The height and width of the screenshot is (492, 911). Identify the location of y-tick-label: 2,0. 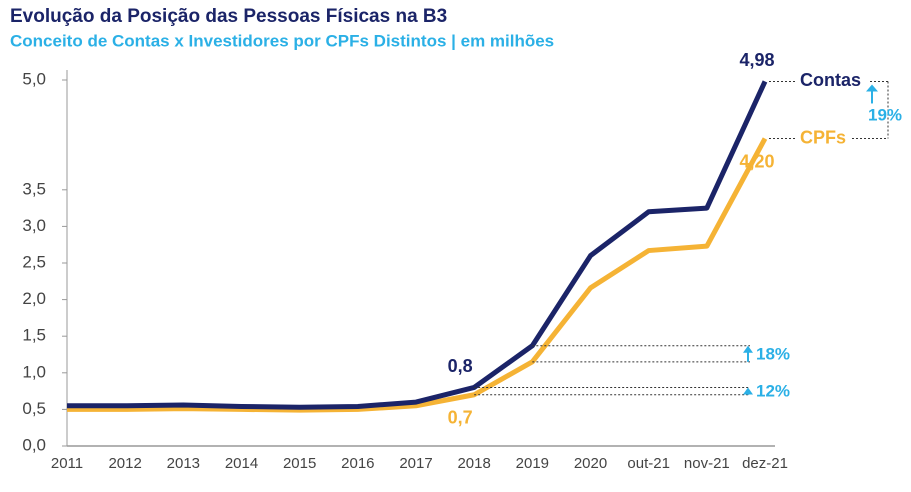
(34, 298).